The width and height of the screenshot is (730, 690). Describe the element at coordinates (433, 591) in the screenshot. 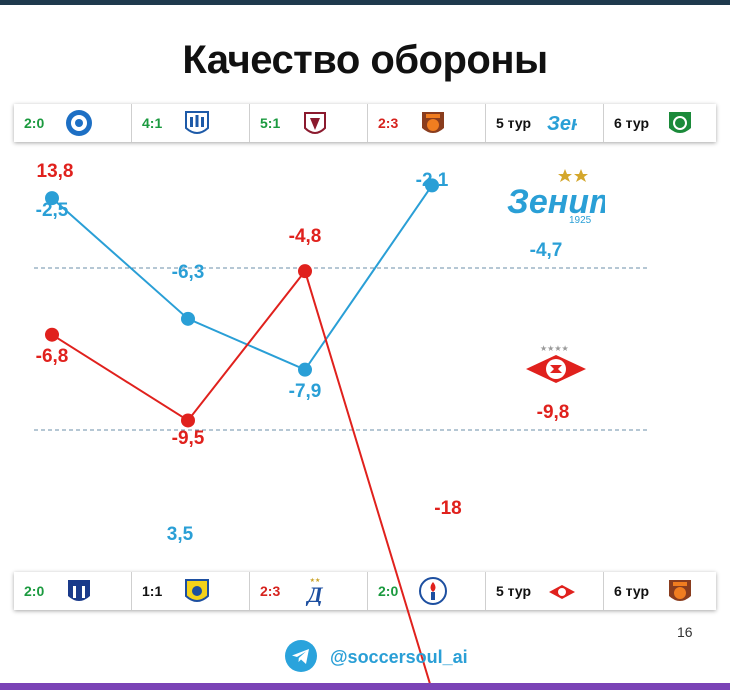

I see `fakel-logo-icon` at that location.